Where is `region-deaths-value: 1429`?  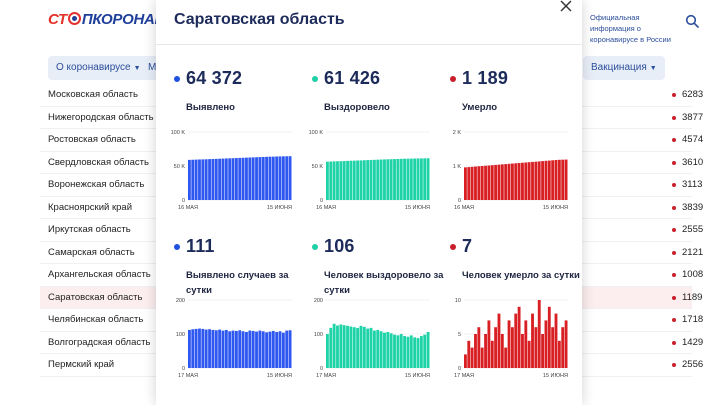
region-deaths-value: 1429 is located at coordinates (693, 342).